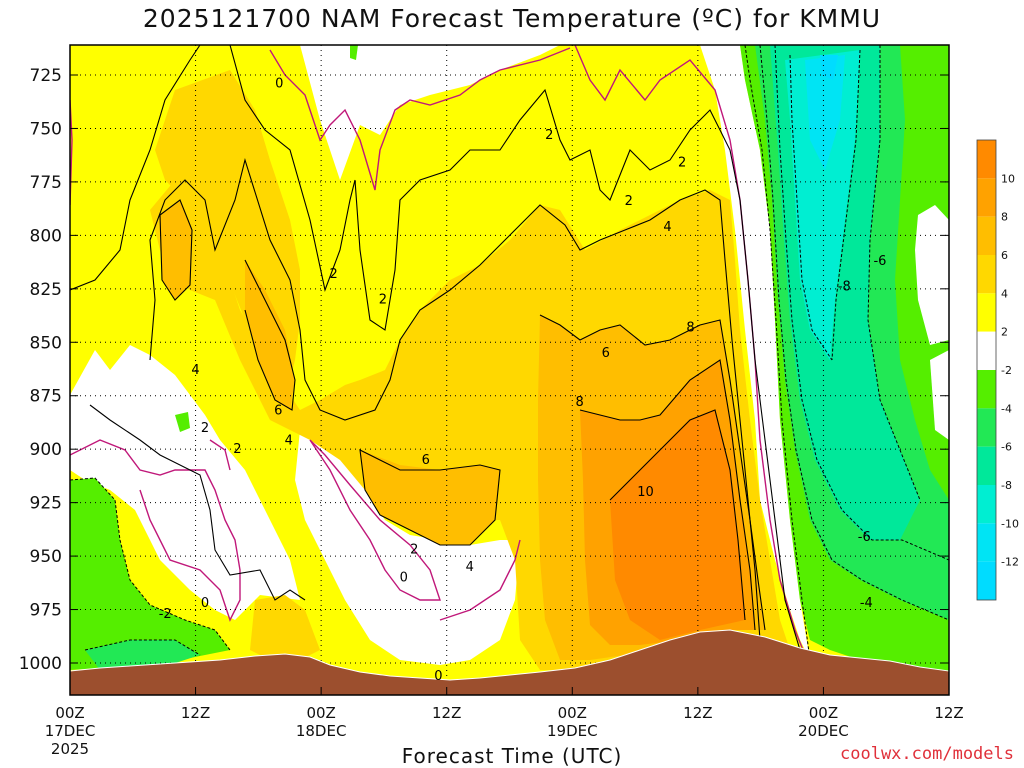 Image resolution: width=1024 pixels, height=768 pixels. Describe the element at coordinates (844, 287) in the screenshot. I see `contour-label: -8` at that location.